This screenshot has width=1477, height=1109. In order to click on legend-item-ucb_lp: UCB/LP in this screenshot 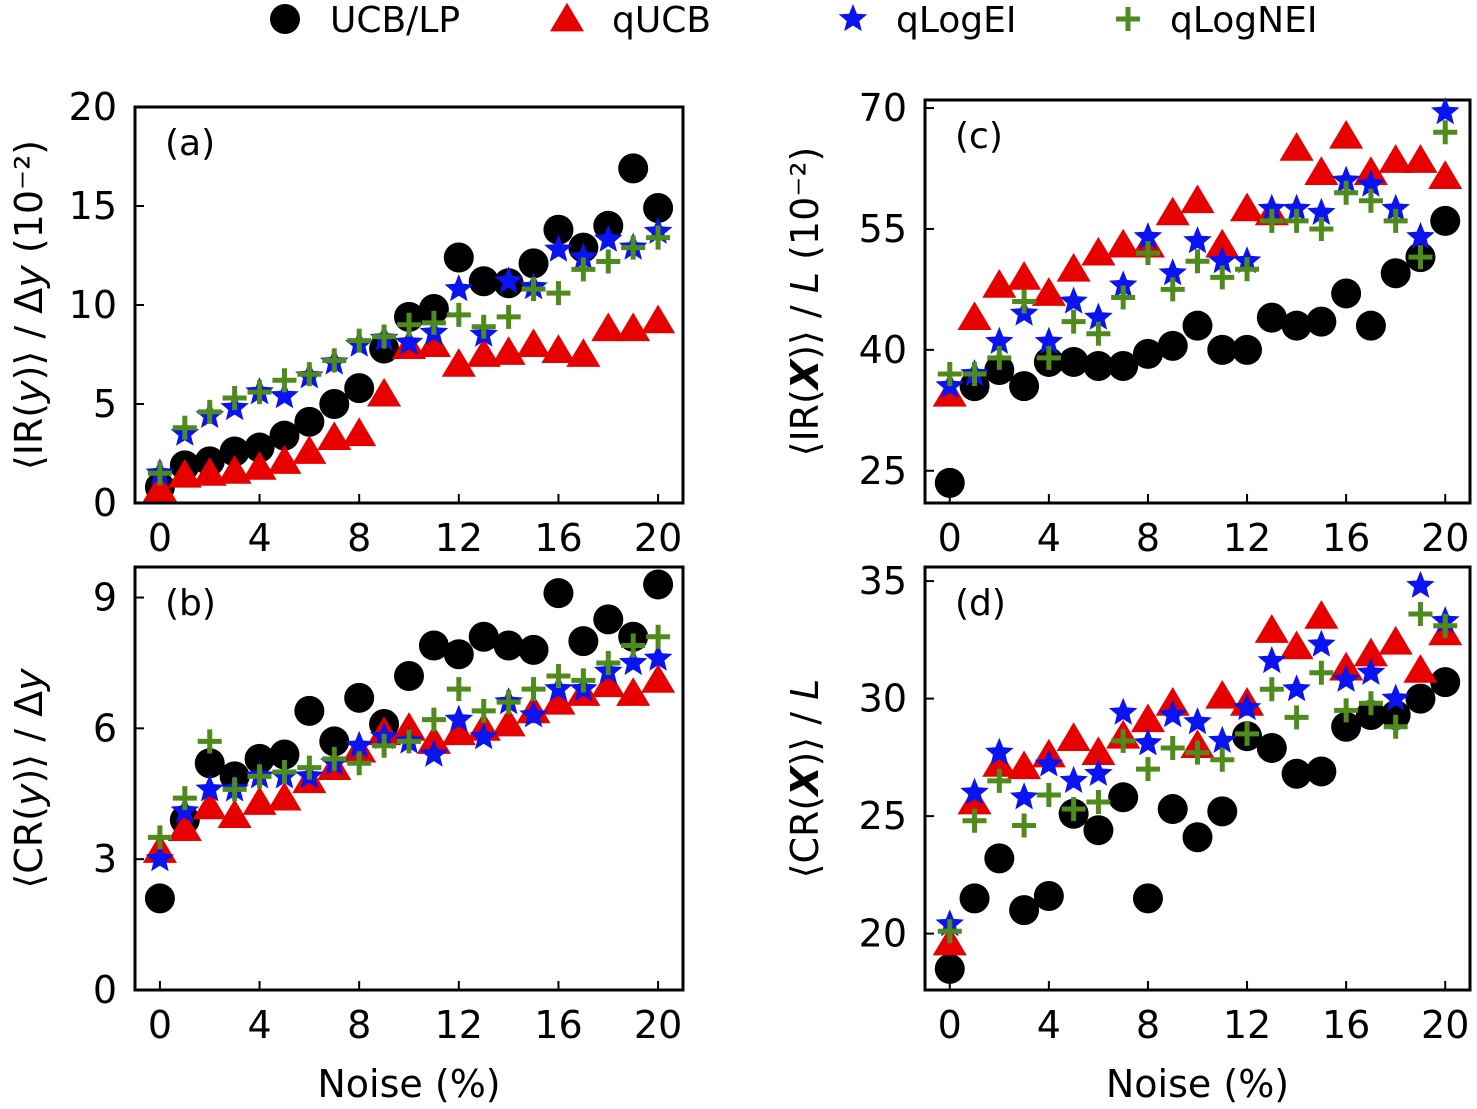, I will do `click(365, 20)`.